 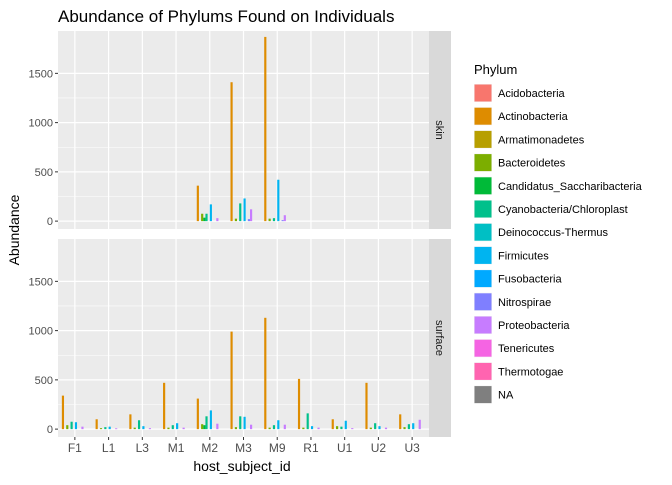 What do you see at coordinates (400, 422) in the screenshot?
I see `bar-U3-actinobacteria` at bounding box center [400, 422].